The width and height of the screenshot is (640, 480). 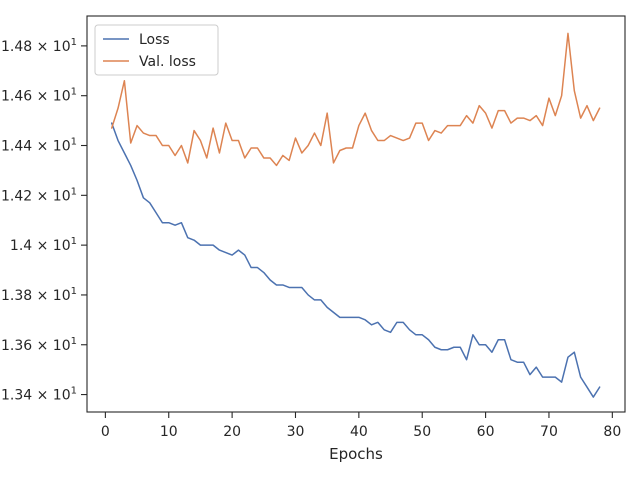 What do you see at coordinates (167, 62) in the screenshot?
I see `legend-label: Val. loss` at bounding box center [167, 62].